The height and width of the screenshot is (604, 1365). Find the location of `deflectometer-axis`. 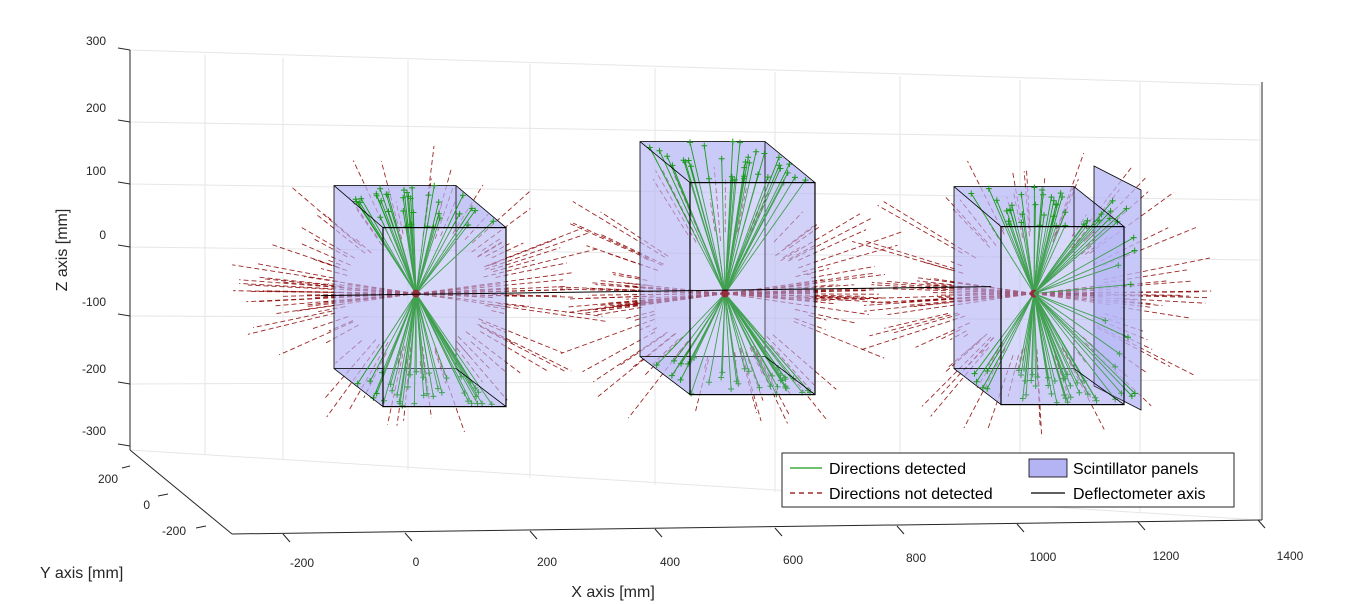

deflectometer-axis is located at coordinates (656, 291).